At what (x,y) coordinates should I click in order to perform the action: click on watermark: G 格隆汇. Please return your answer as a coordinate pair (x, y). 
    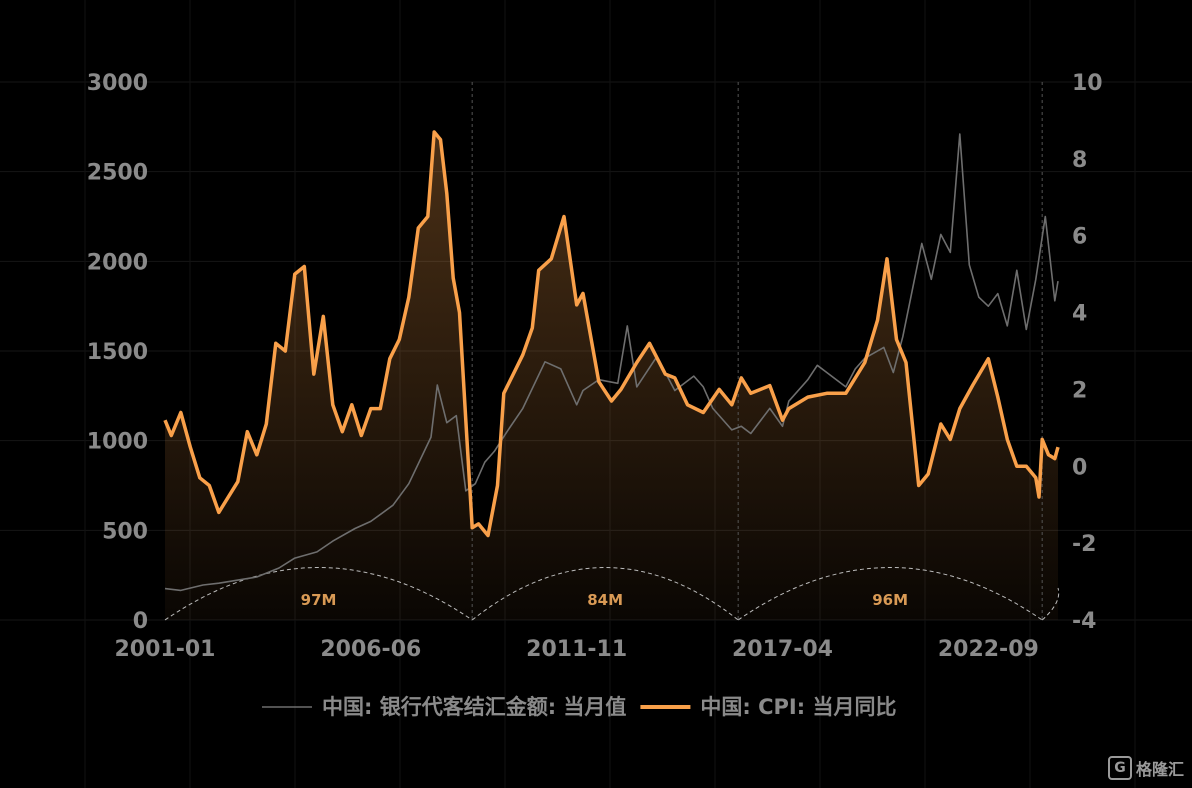
    Looking at the image, I should click on (1145, 768).